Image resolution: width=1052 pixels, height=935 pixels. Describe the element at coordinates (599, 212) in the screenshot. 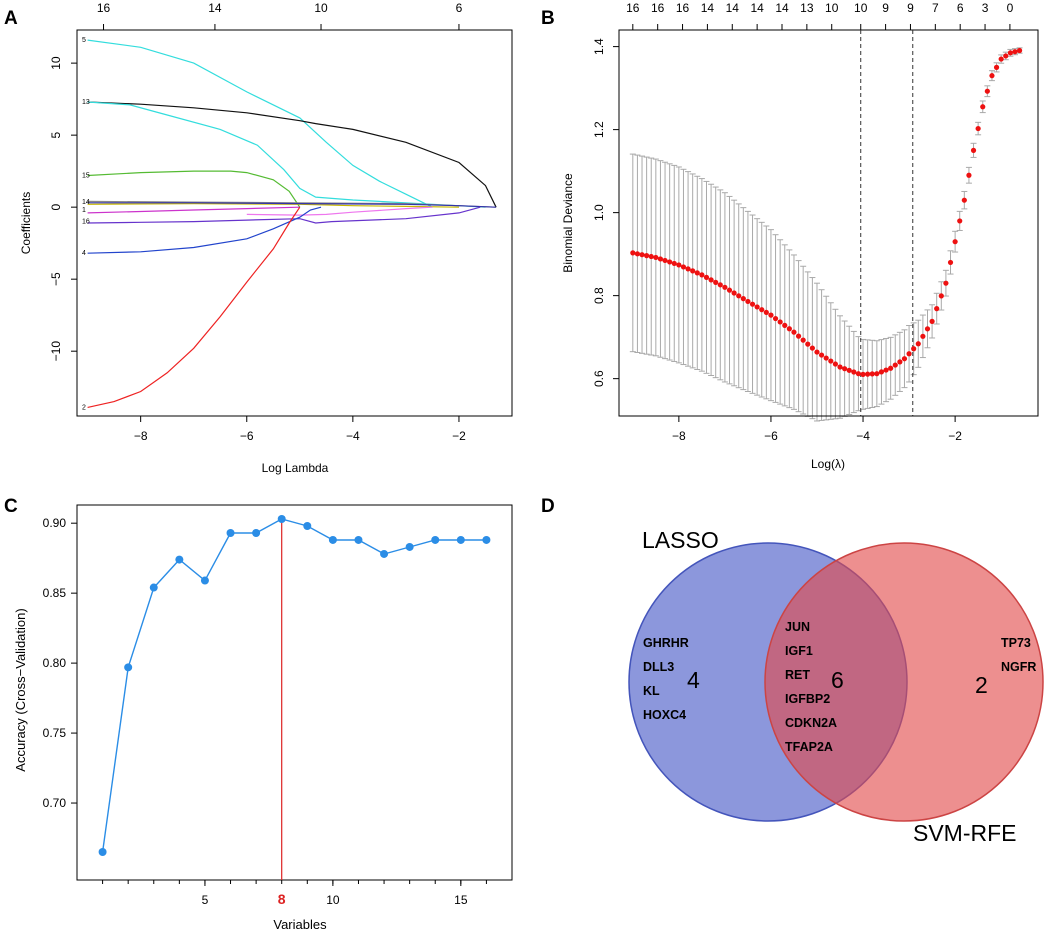

I see `panel-b-y-tick-label-2: 1.0` at that location.